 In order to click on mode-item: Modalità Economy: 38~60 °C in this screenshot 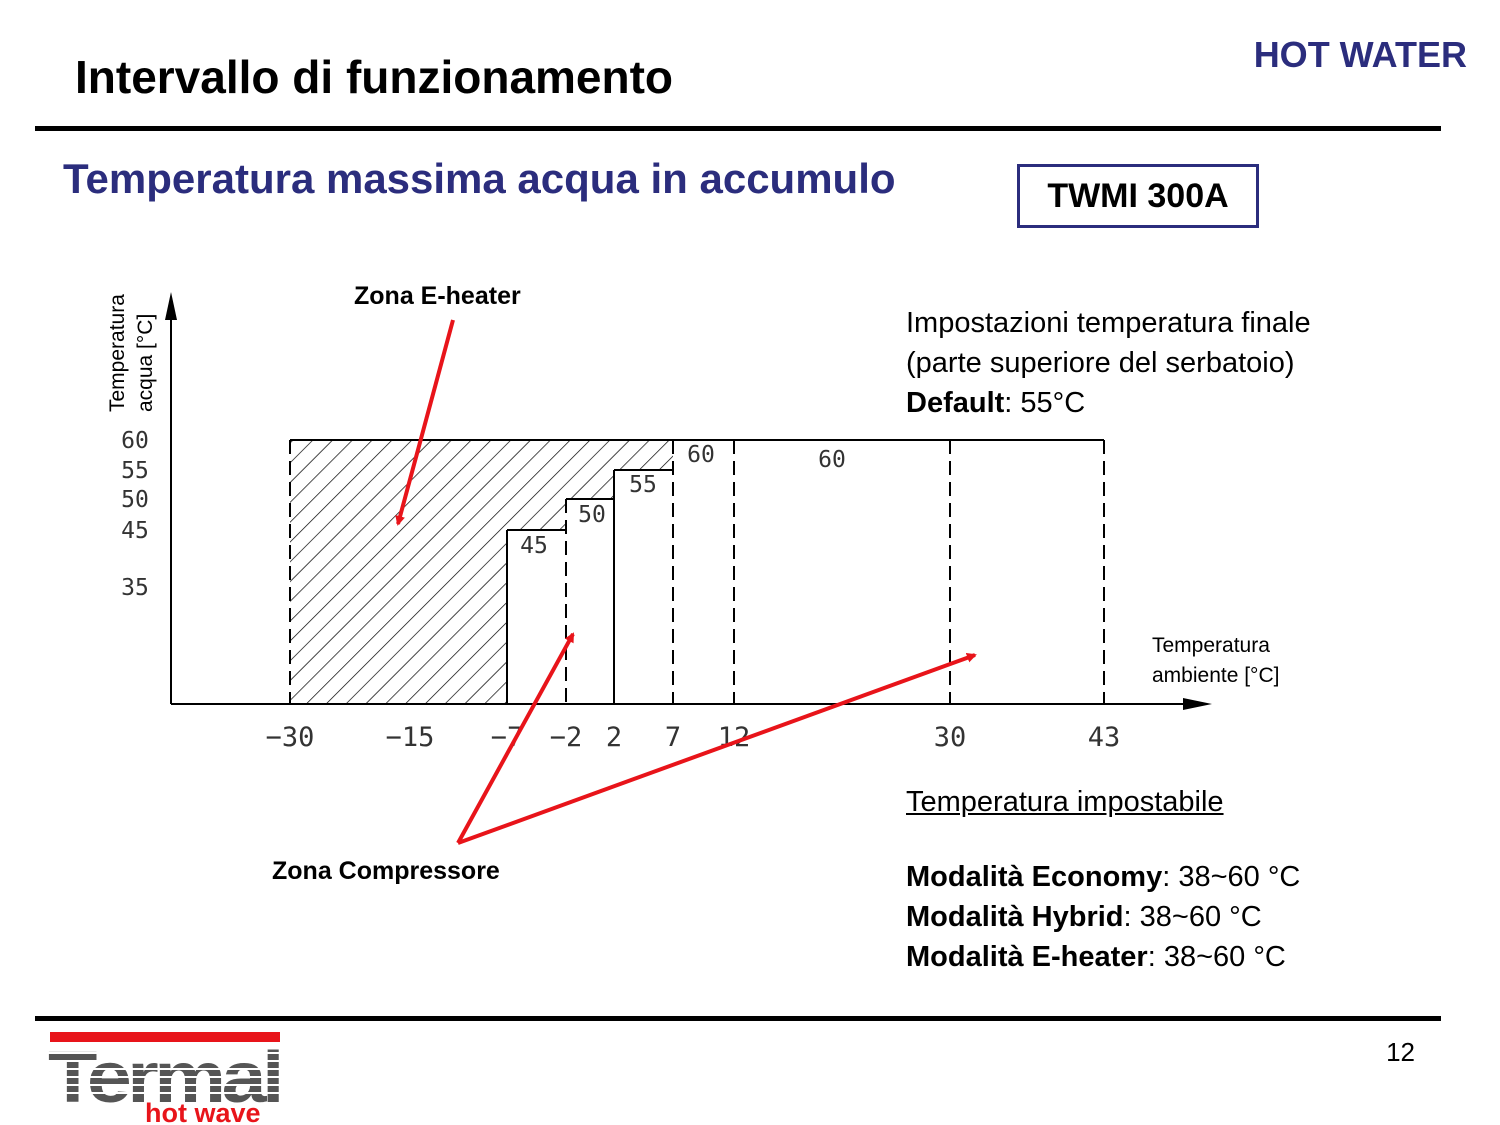, I will do `click(1103, 877)`.